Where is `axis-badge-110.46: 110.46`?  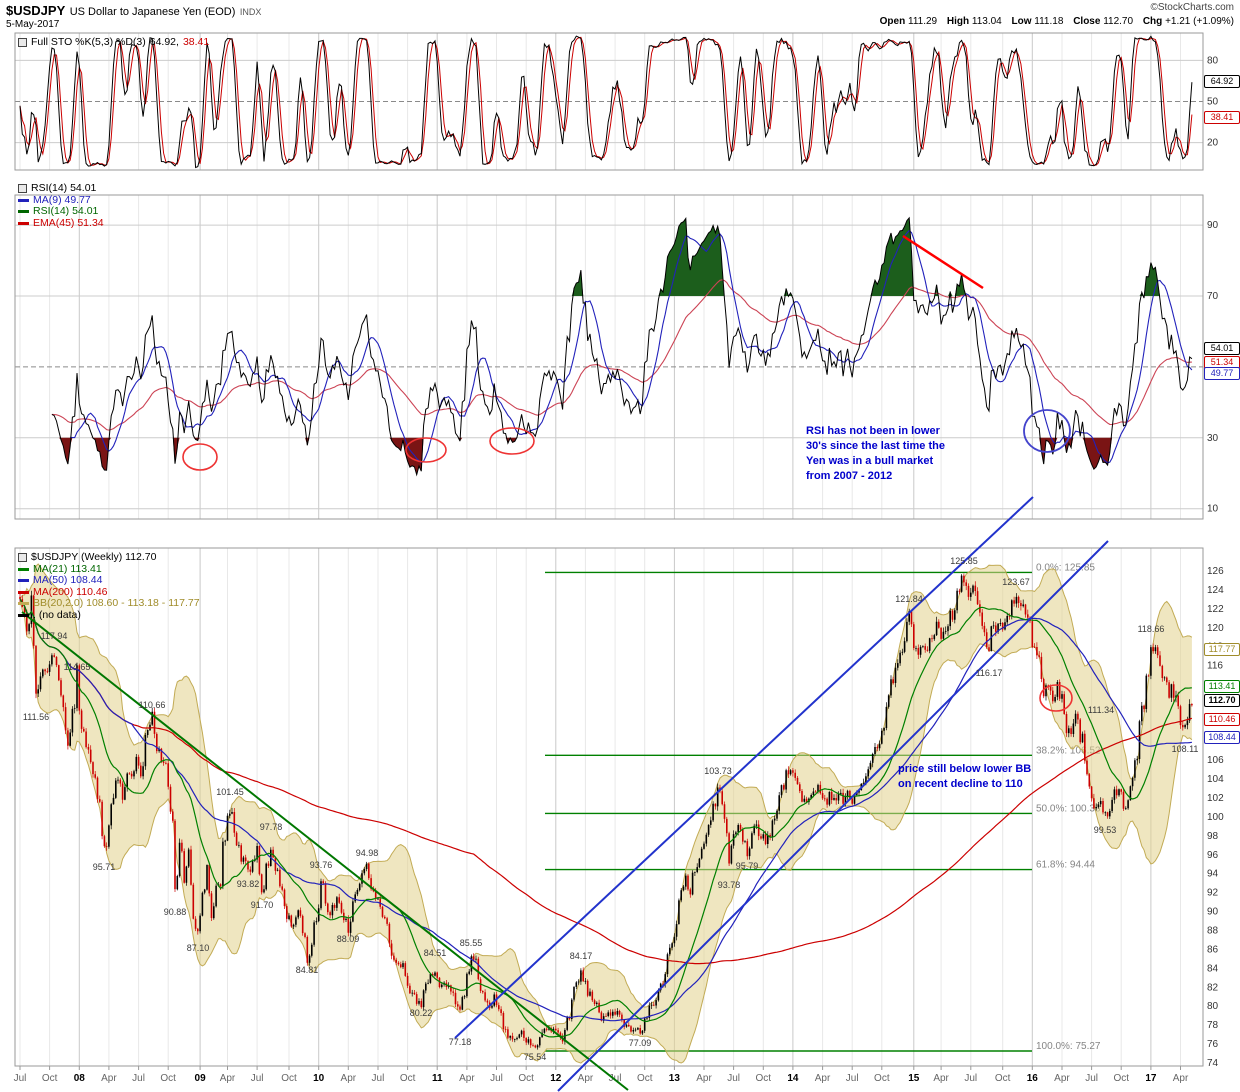 axis-badge-110.46: 110.46 is located at coordinates (1222, 719).